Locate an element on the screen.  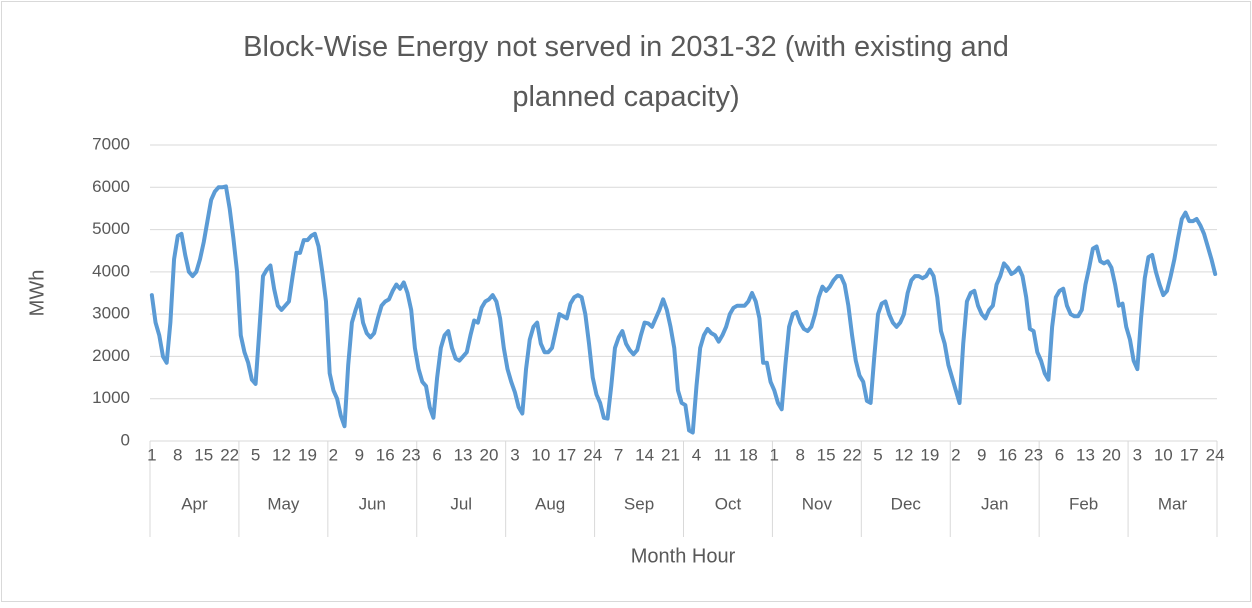
month-label: Mar is located at coordinates (1173, 503).